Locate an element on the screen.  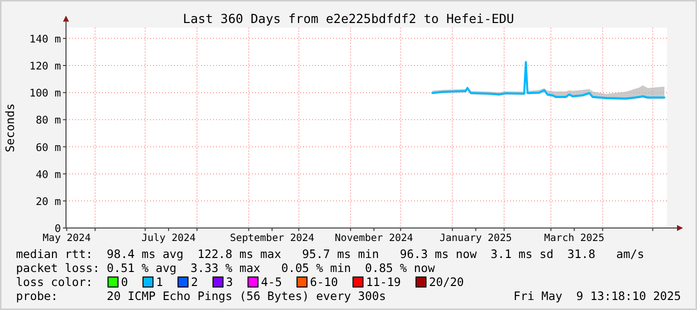
text: 4-5 is located at coordinates (271, 282).